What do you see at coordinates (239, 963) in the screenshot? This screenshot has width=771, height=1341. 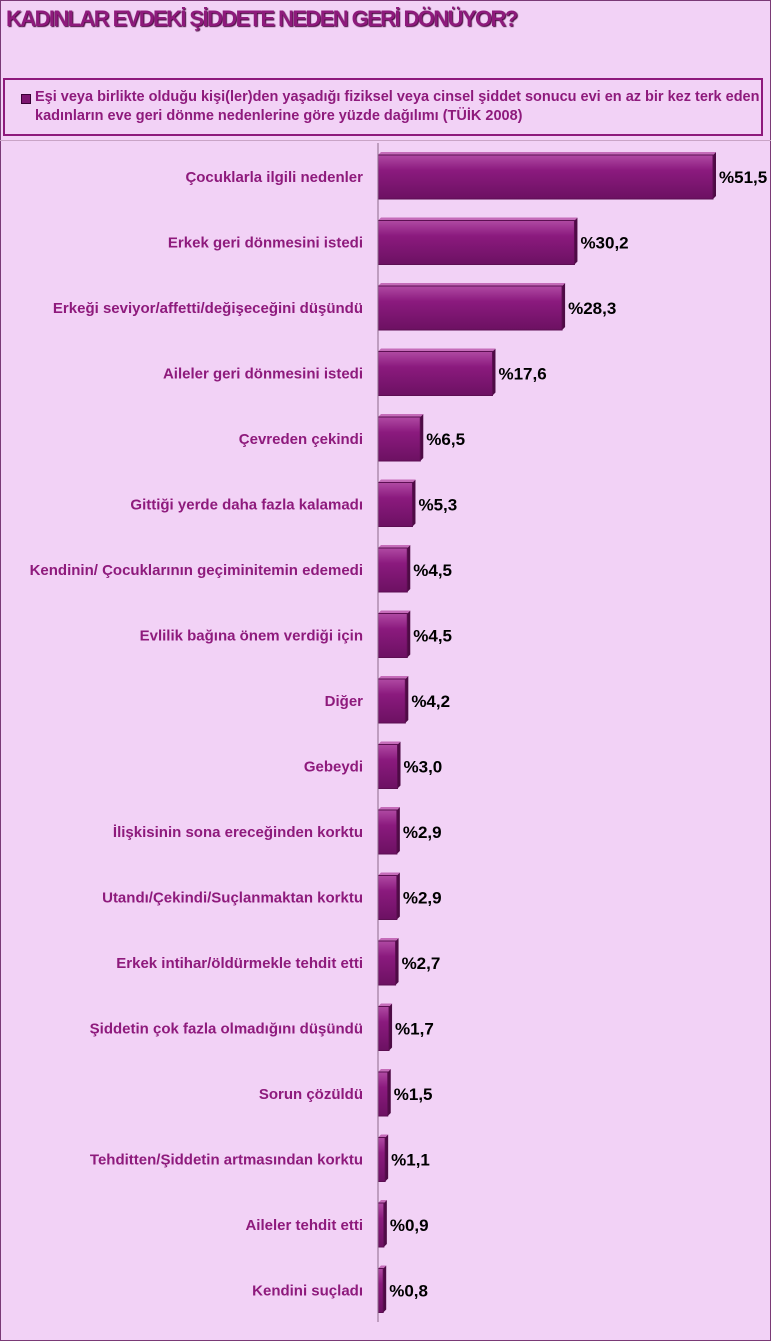 I see `category-label: Erkek intihar/öldürmekle tehdit etti` at bounding box center [239, 963].